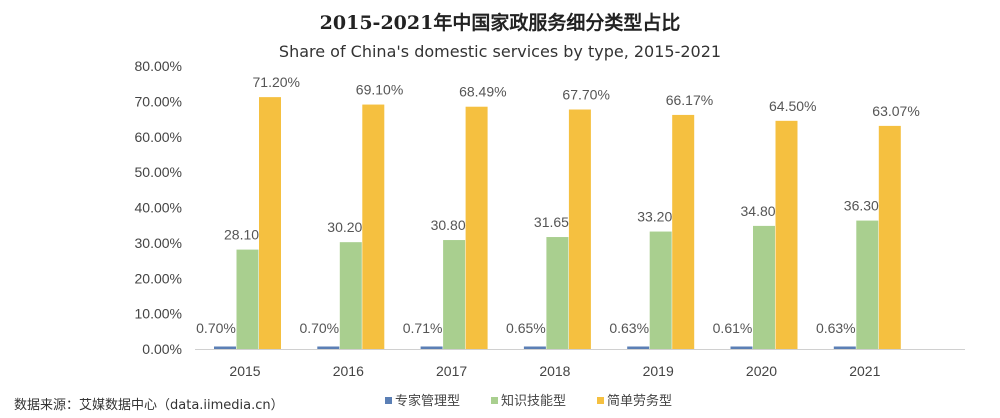 Image resolution: width=1000 pixels, height=418 pixels. What do you see at coordinates (158, 137) in the screenshot?
I see `y-tick-label: 60.00%` at bounding box center [158, 137].